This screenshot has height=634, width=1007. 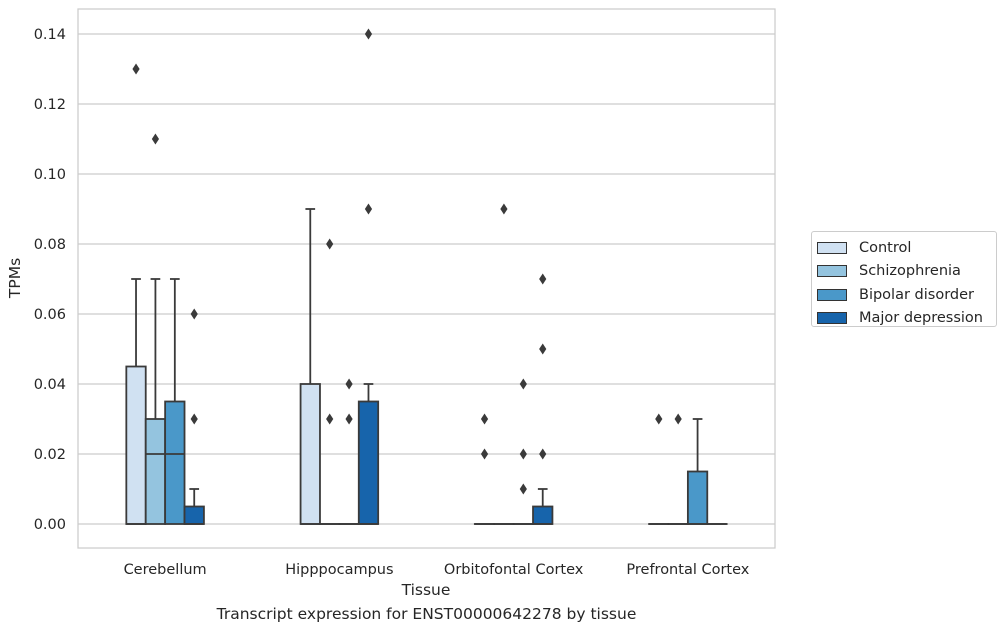 What do you see at coordinates (687, 570) in the screenshot?
I see `x-tick-label: Prefrontal Cortex` at bounding box center [687, 570].